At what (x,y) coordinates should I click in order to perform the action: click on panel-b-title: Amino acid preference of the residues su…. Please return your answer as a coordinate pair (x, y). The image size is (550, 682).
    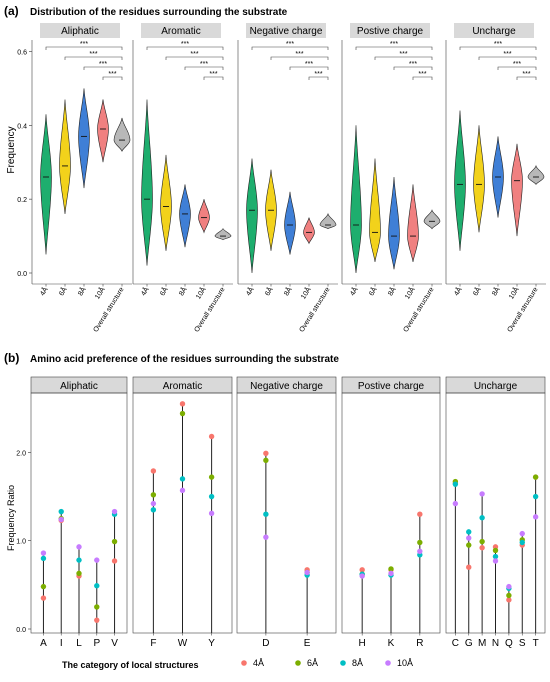
    Looking at the image, I should click on (184, 359).